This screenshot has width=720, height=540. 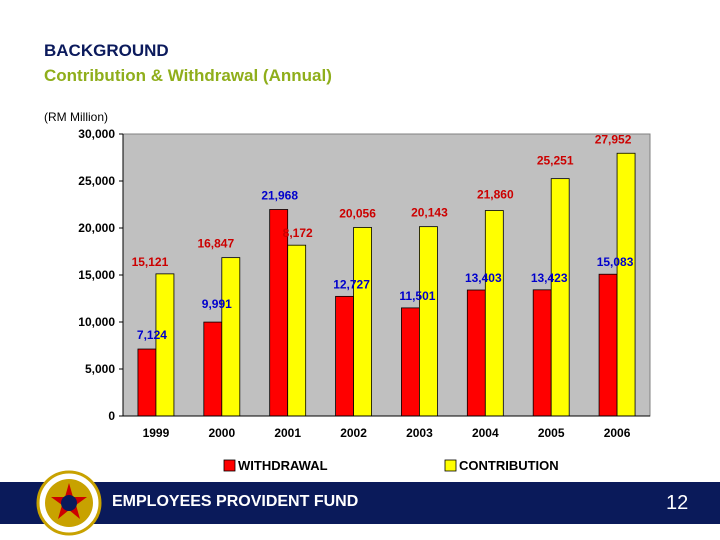 I want to click on withdrawal-value-label: 12,727, so click(x=351, y=284).